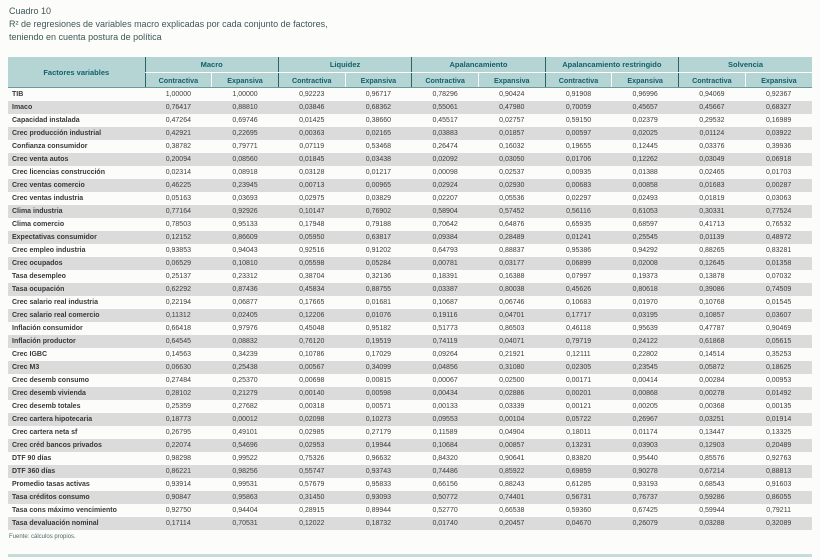 The width and height of the screenshot is (820, 560). What do you see at coordinates (645, 211) in the screenshot?
I see `cell-value: 0,61053` at bounding box center [645, 211].